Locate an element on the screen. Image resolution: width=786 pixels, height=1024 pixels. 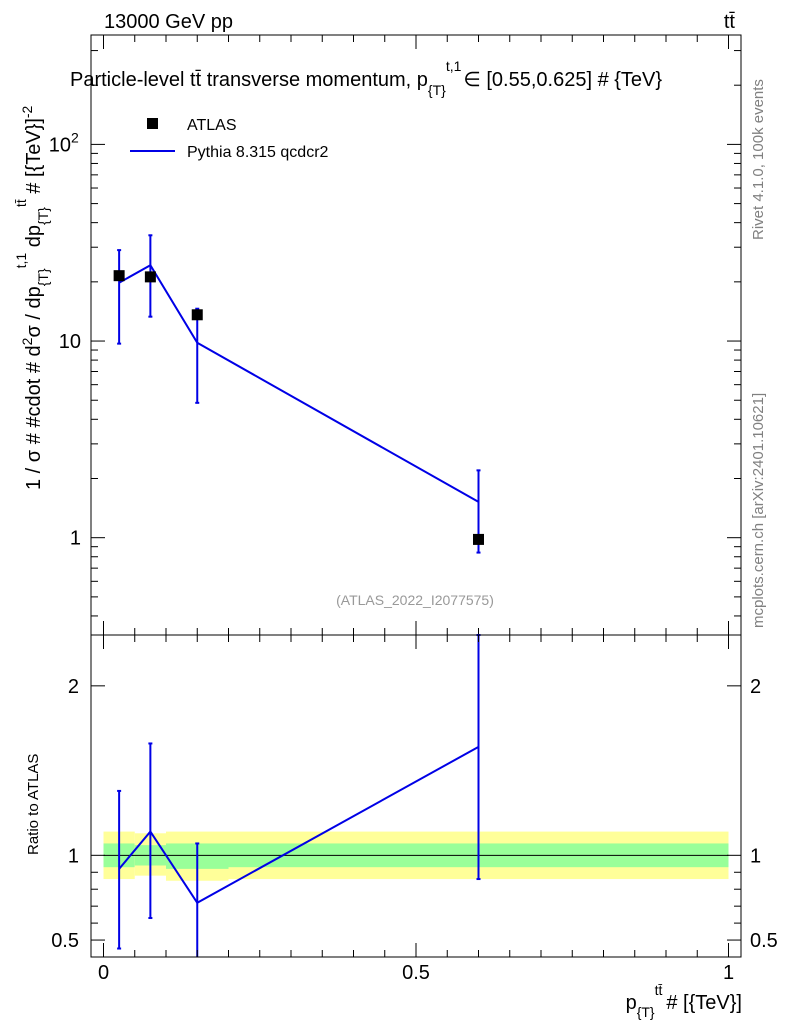
x-tick-label: 0 is located at coordinates (103, 973).